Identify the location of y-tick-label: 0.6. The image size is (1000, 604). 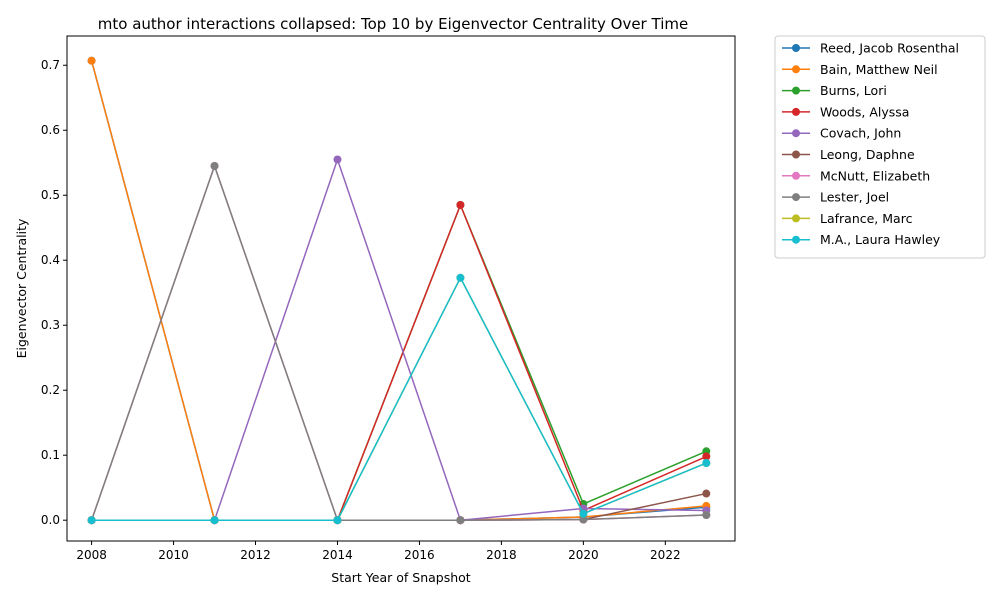
(50, 130).